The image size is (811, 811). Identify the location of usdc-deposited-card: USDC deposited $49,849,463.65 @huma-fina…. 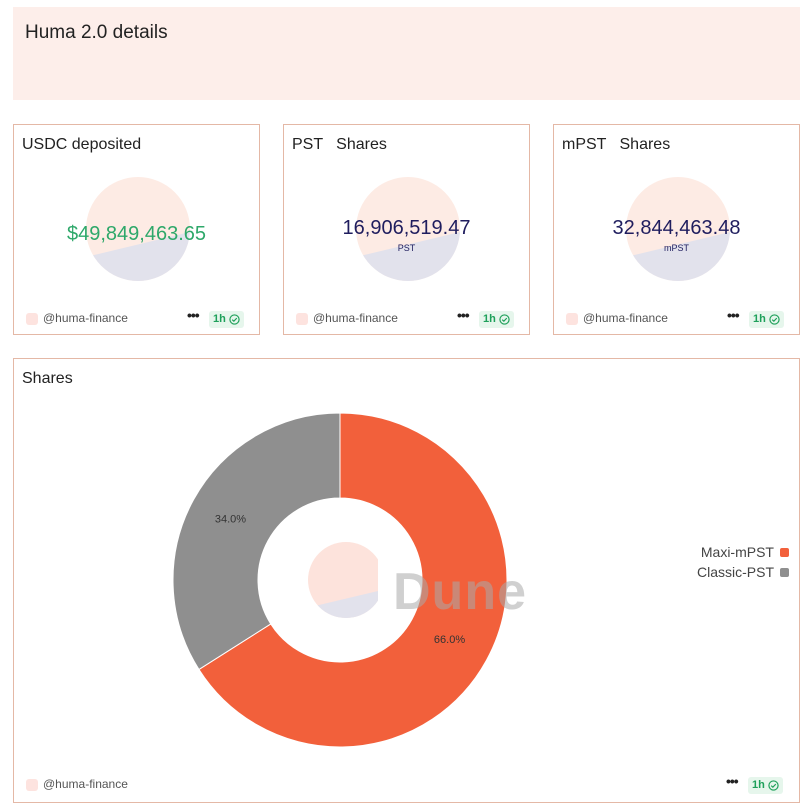
(136, 229).